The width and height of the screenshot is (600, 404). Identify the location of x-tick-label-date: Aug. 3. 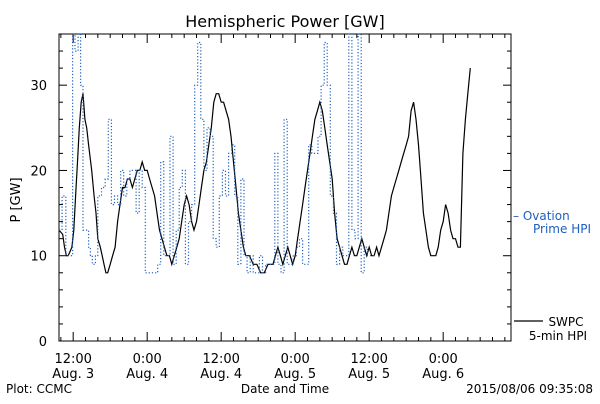
(73, 374).